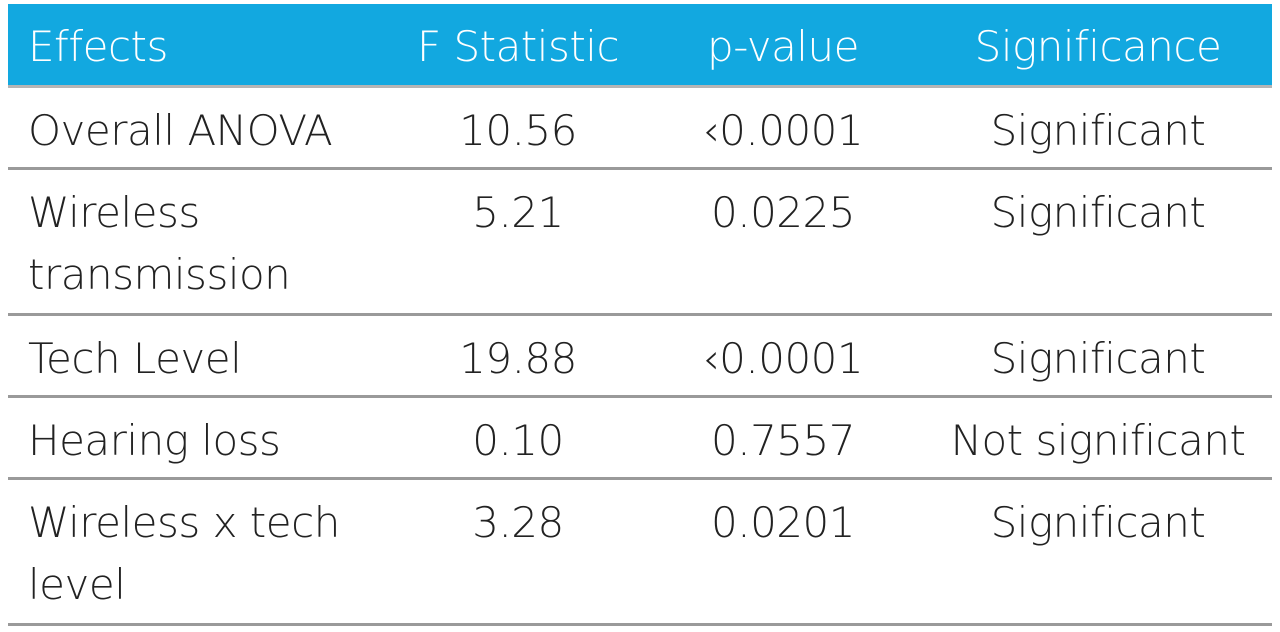 The height and width of the screenshot is (632, 1280). I want to click on cell-f-statistic: 0.10, so click(518, 440).